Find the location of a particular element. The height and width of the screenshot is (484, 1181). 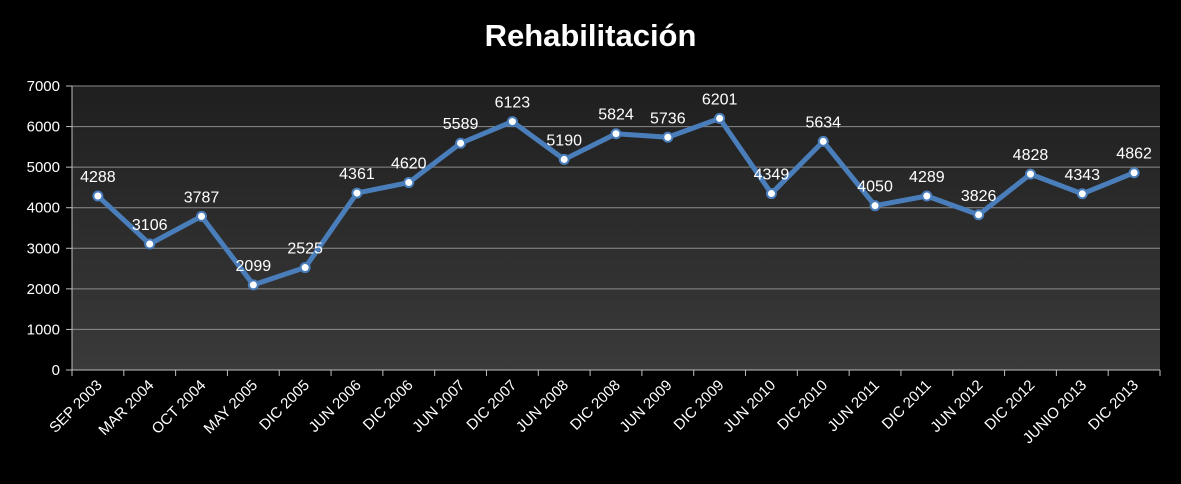

x-tick-label: JUN 2010 is located at coordinates (749, 406).